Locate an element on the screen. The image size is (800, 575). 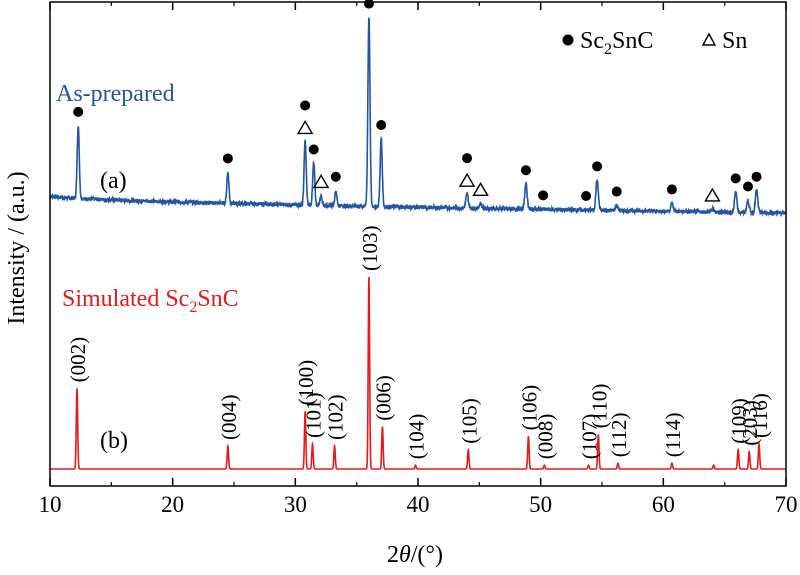
hkl-label: (006) is located at coordinates (383, 398).